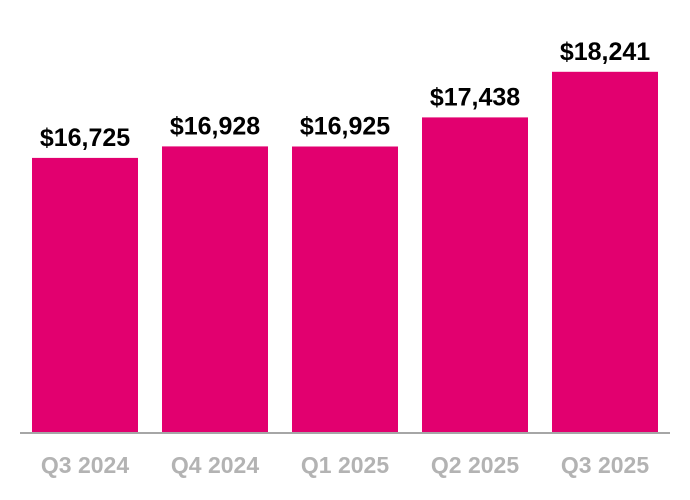 This screenshot has height=500, width=690. Describe the element at coordinates (345, 289) in the screenshot. I see `bar-q1-2025` at that location.